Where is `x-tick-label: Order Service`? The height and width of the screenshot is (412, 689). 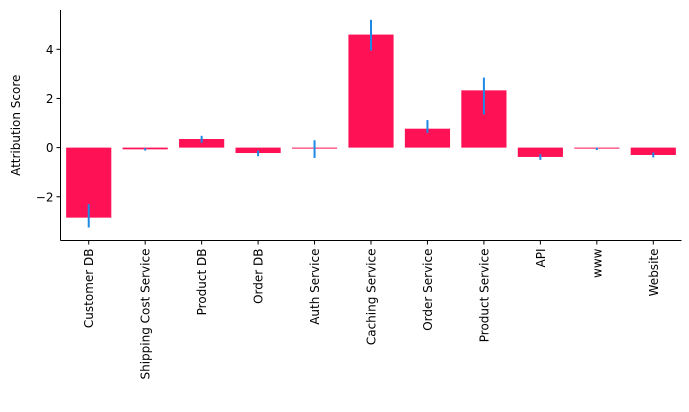
x-tick-label: Order Service is located at coordinates (428, 290).